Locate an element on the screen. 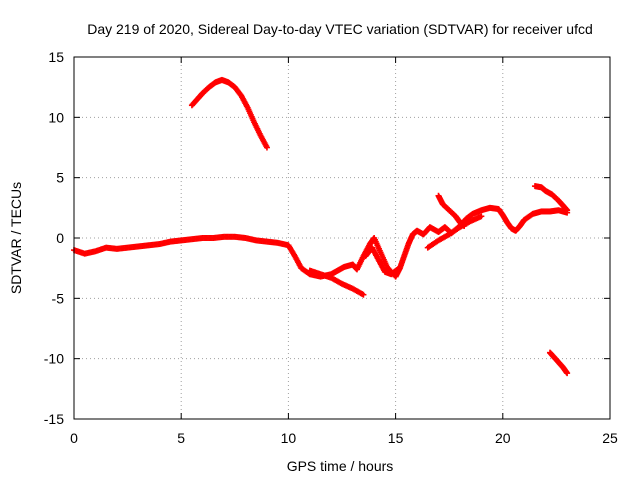 The height and width of the screenshot is (480, 640). series-upper-arc is located at coordinates (229, 113).